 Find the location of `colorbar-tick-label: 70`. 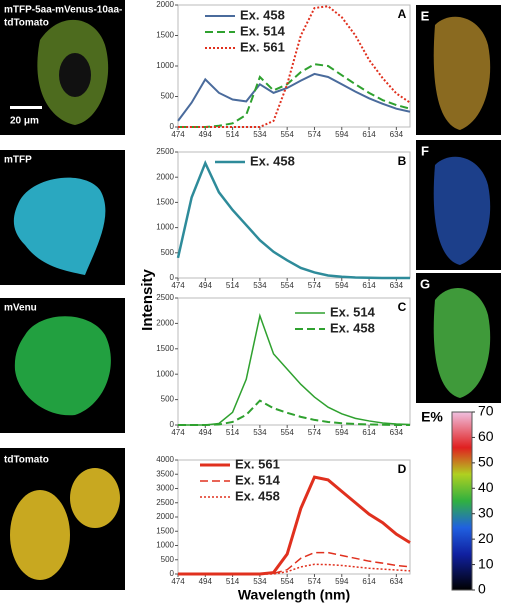

colorbar-tick-label: 70 is located at coordinates (486, 411).